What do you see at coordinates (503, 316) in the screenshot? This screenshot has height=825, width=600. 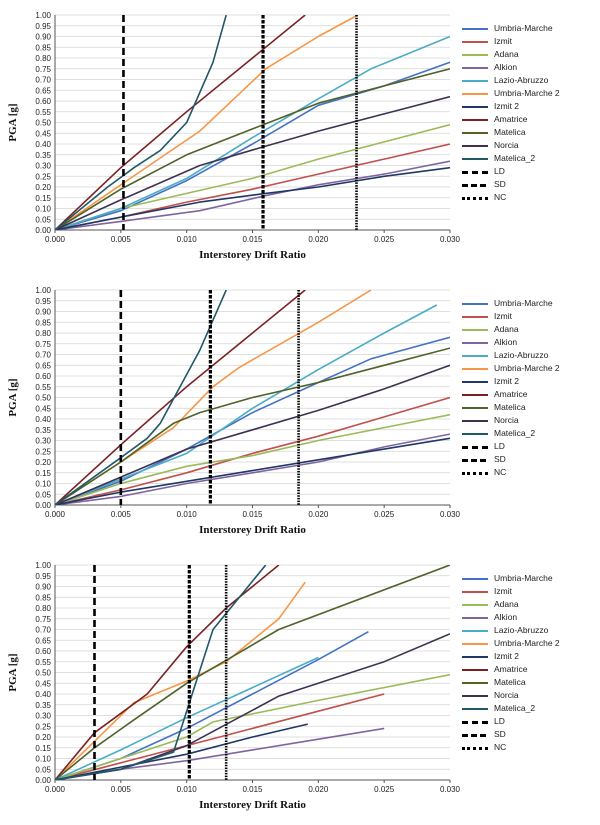 I see `legend-label: Izmit` at bounding box center [503, 316].